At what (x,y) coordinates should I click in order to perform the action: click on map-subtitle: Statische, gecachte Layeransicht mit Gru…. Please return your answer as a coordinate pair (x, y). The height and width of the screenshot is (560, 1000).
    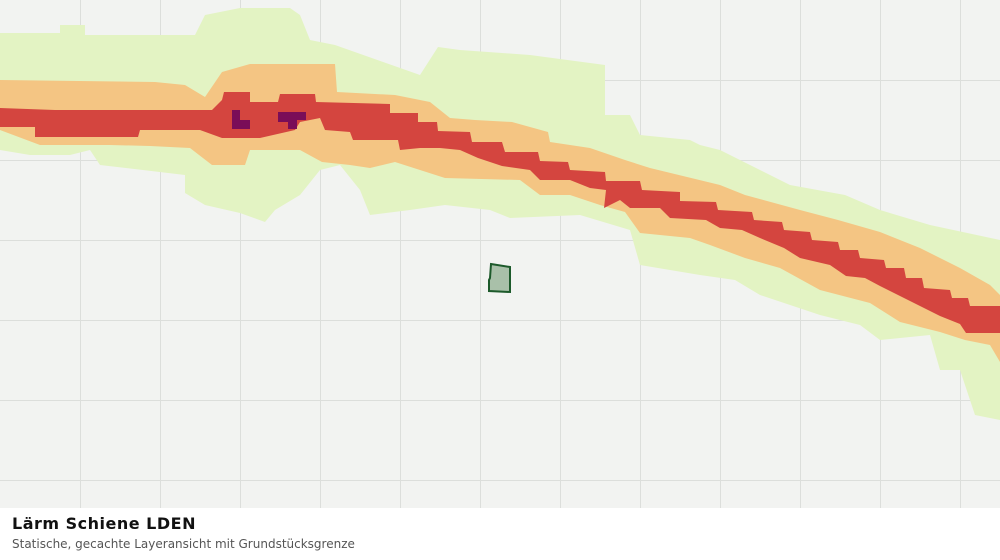
    Looking at the image, I should click on (183, 544).